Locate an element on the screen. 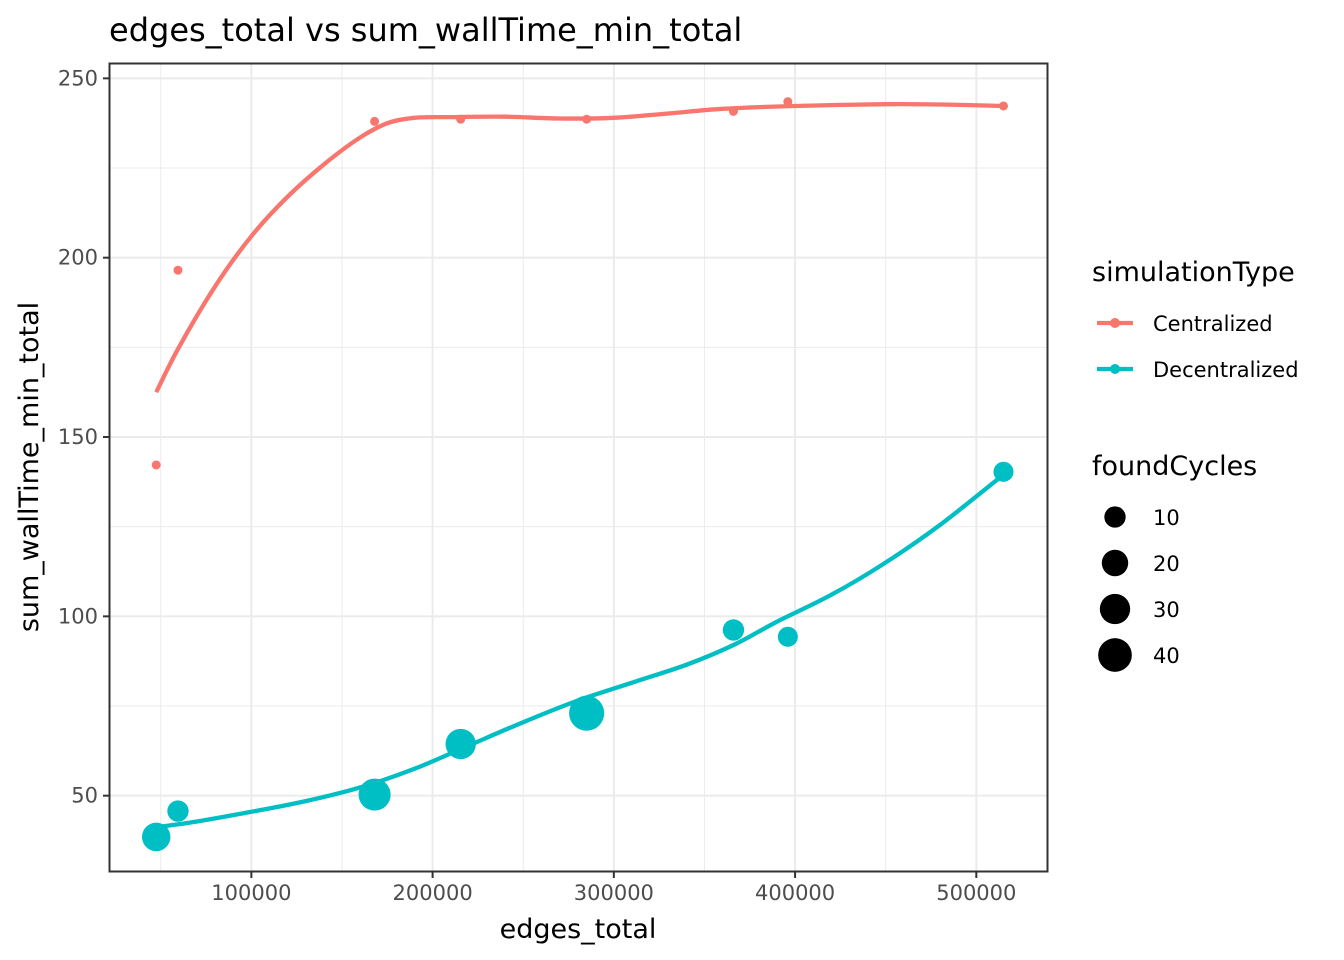 The height and width of the screenshot is (960, 1344). legend-color-items: Centralized Decentralized is located at coordinates (1198, 347).